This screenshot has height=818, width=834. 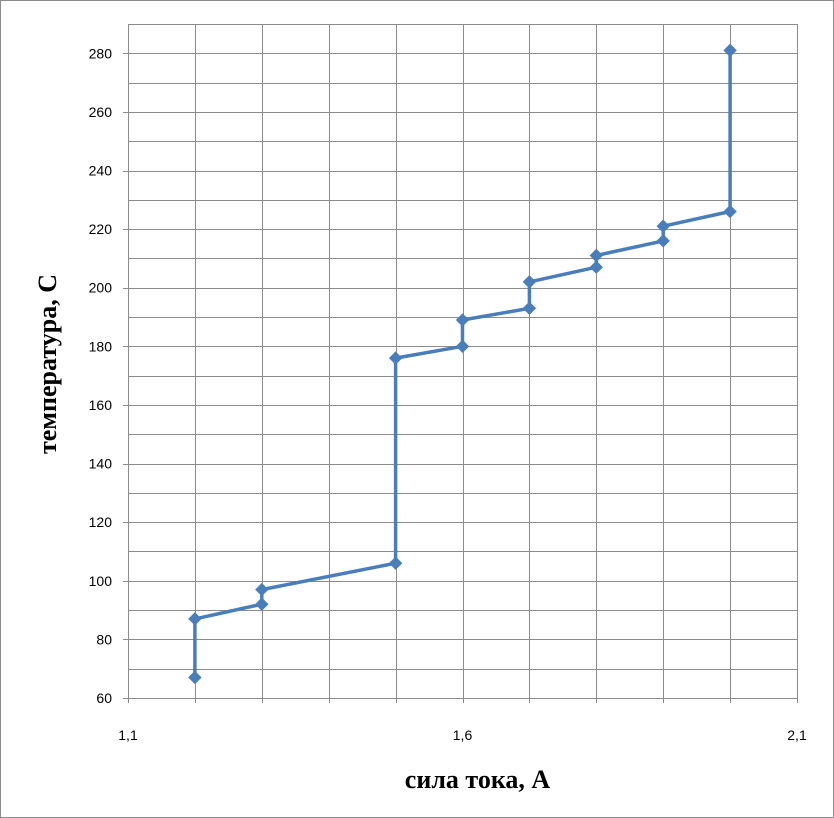 What do you see at coordinates (101, 346) in the screenshot?
I see `y-tick-label: 180` at bounding box center [101, 346].